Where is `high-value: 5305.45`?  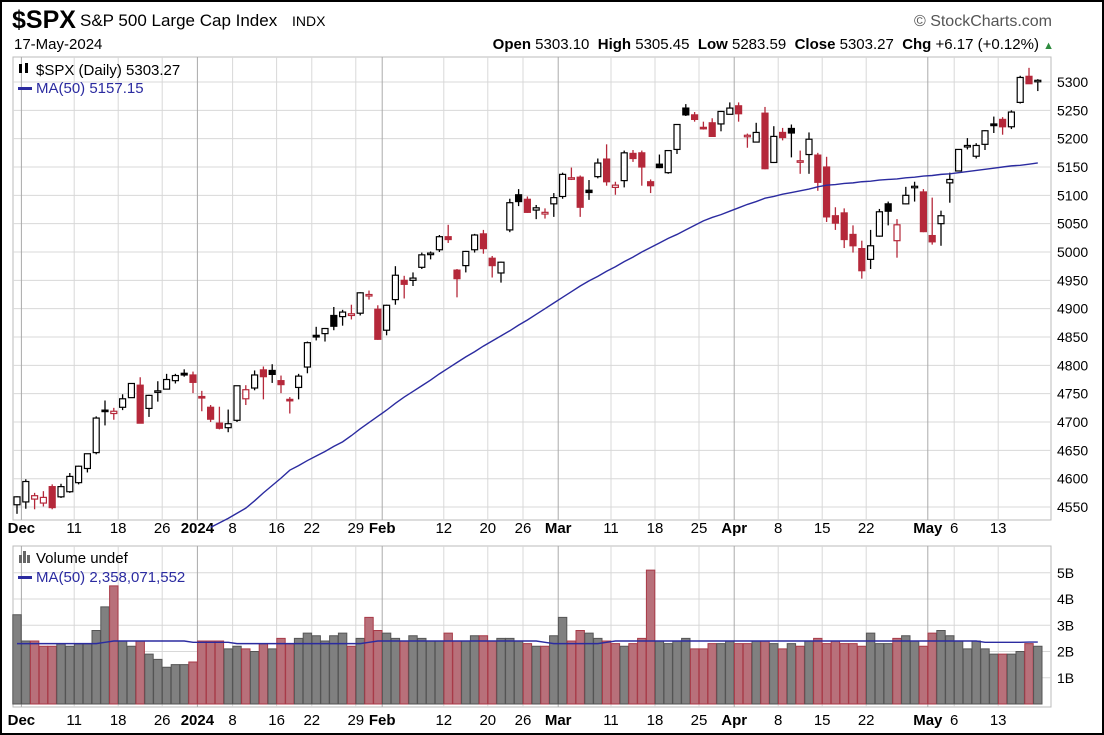 high-value: 5305.45 is located at coordinates (662, 44).